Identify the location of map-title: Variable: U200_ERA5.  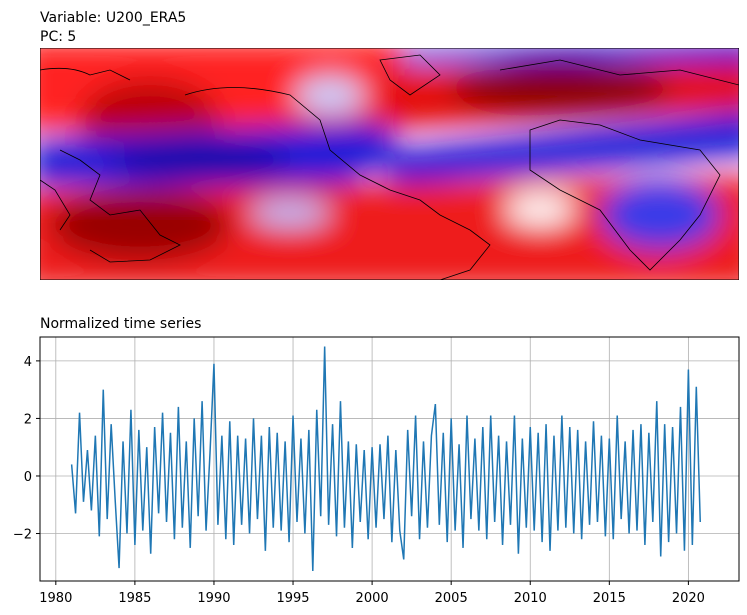
(113, 18).